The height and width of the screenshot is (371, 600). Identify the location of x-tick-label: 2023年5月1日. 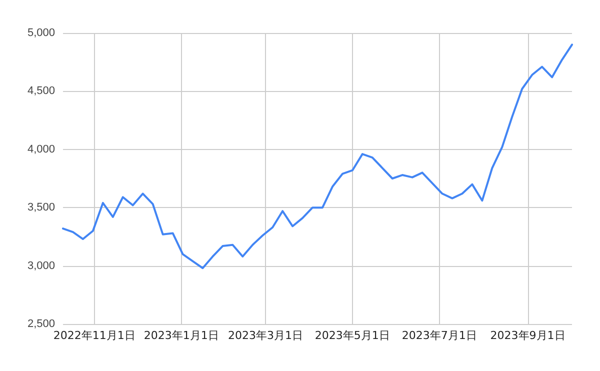
(352, 335).